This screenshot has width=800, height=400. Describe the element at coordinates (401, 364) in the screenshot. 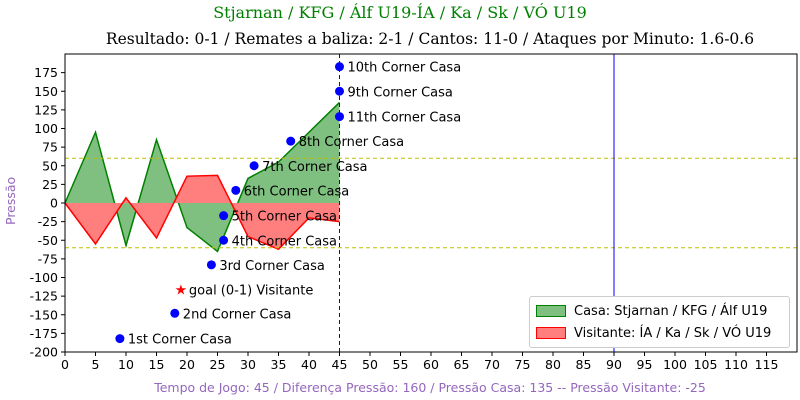

I see `x-tick-label-11: 55` at that location.